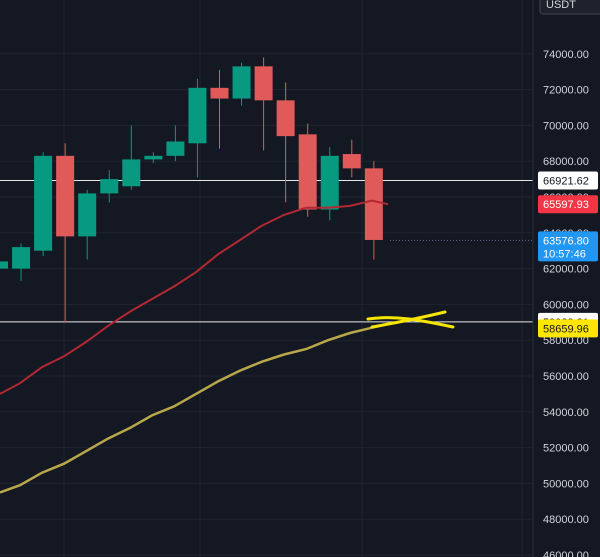  Describe the element at coordinates (566, 241) in the screenshot. I see `price-badge-label: 63576.80` at that location.